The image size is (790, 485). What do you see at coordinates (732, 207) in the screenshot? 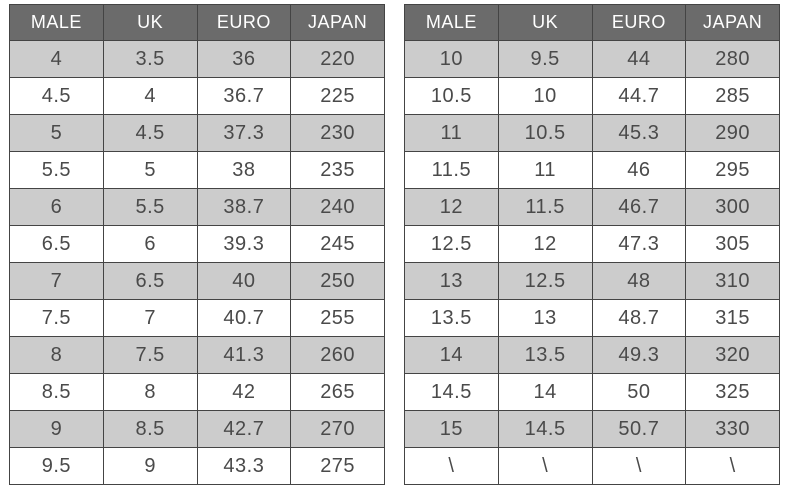
I see `table-cell: 300` at bounding box center [732, 207].